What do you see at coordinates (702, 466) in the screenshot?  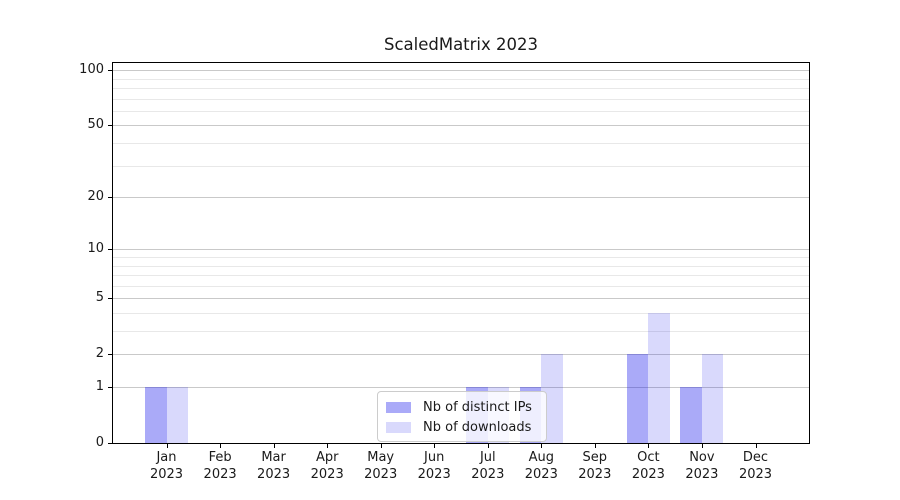 I see `x-tick-label-nov: Nov 2023` at bounding box center [702, 466].